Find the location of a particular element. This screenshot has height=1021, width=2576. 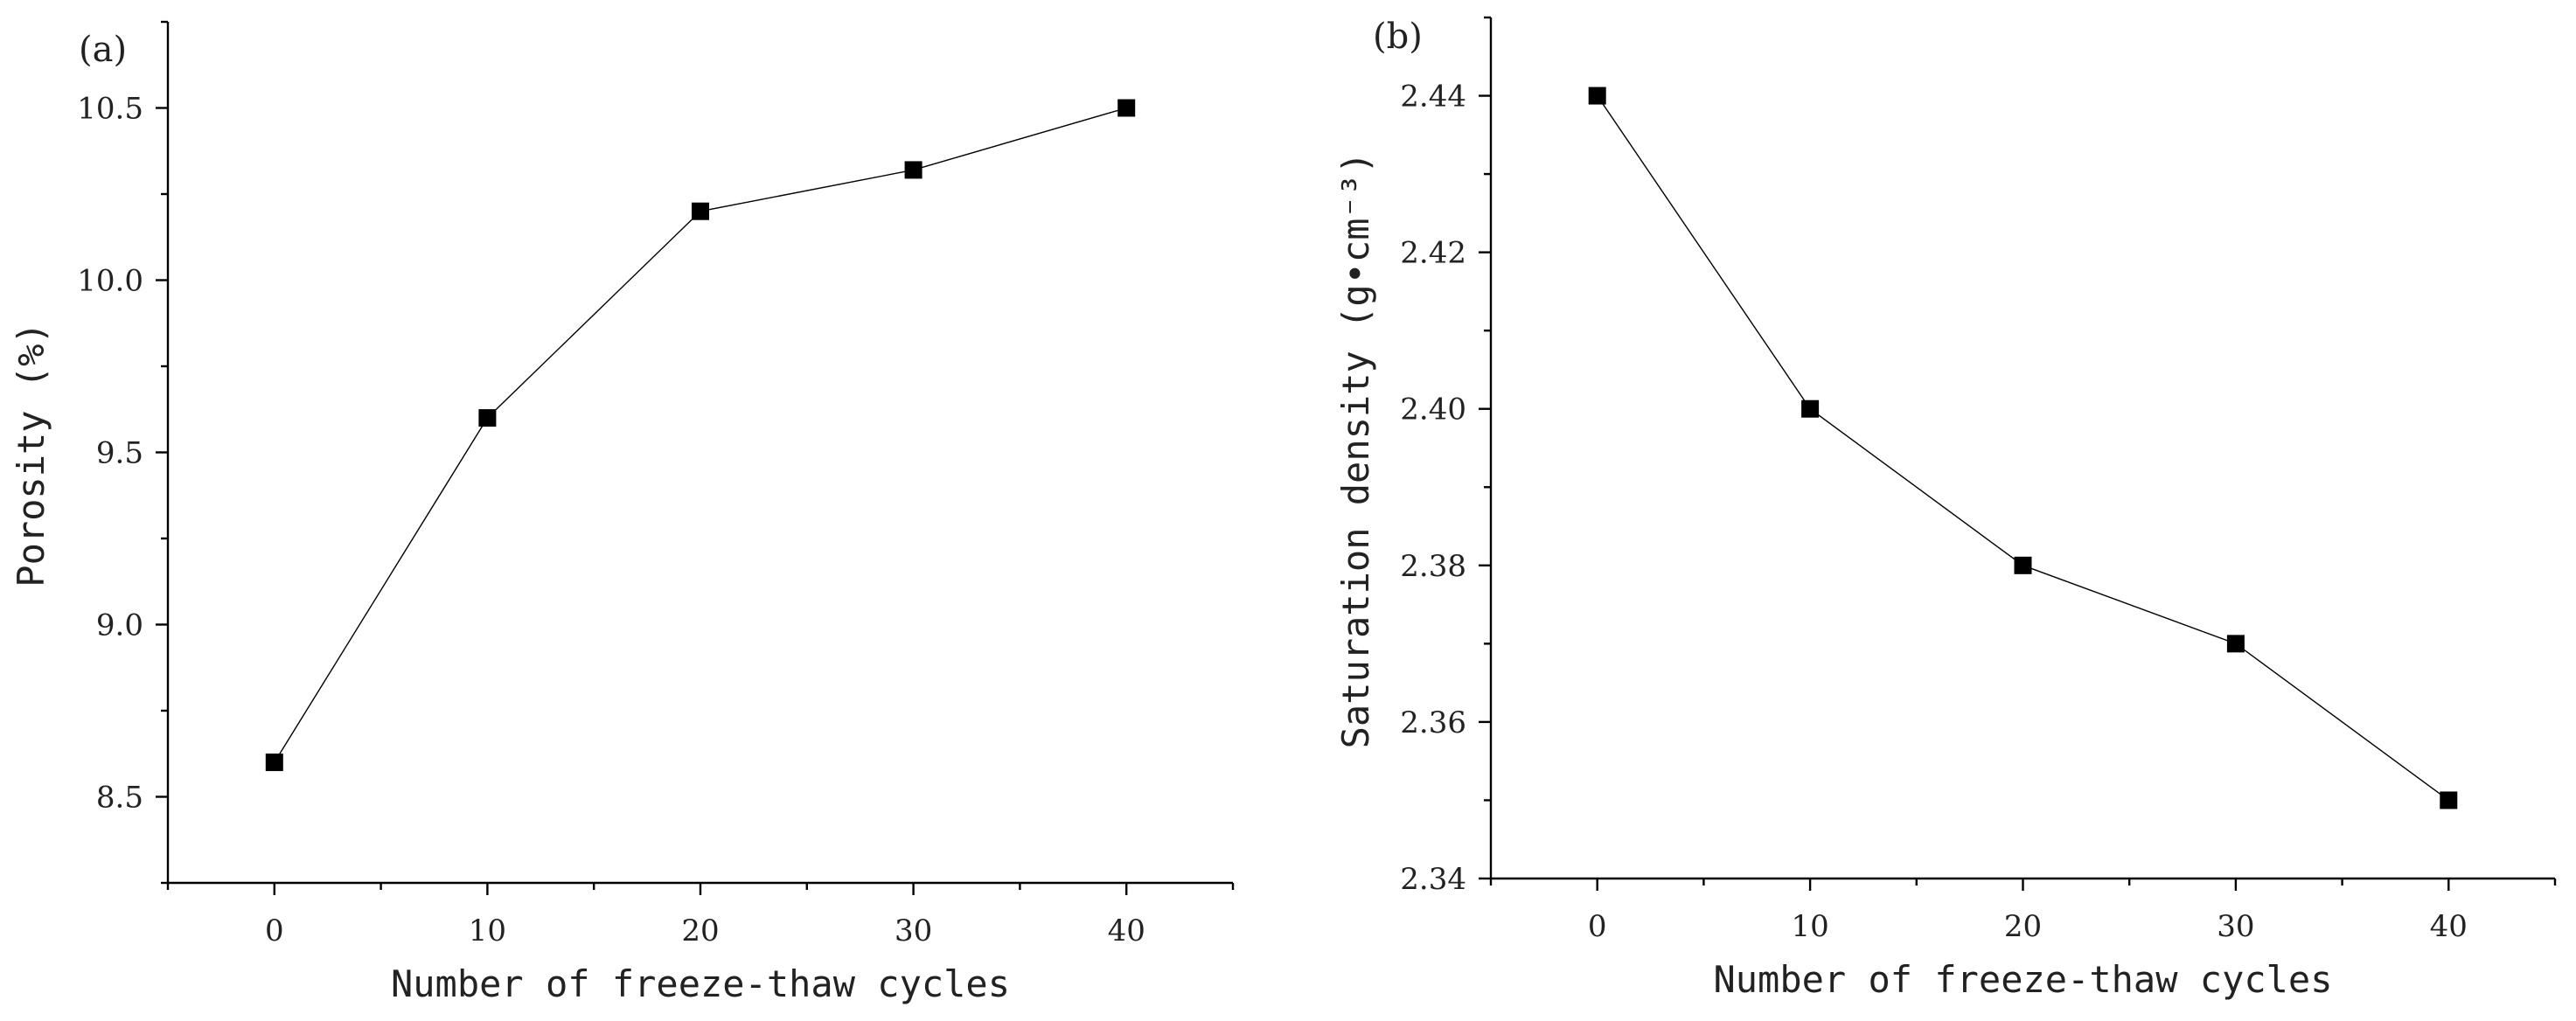

y-tick-label: 9.5 is located at coordinates (119, 453).